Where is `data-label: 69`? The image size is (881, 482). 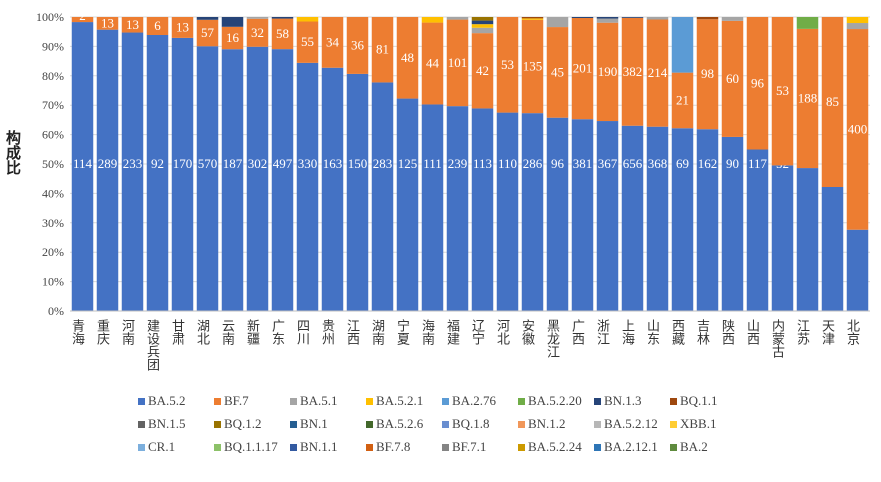
data-label: 69 is located at coordinates (682, 163).